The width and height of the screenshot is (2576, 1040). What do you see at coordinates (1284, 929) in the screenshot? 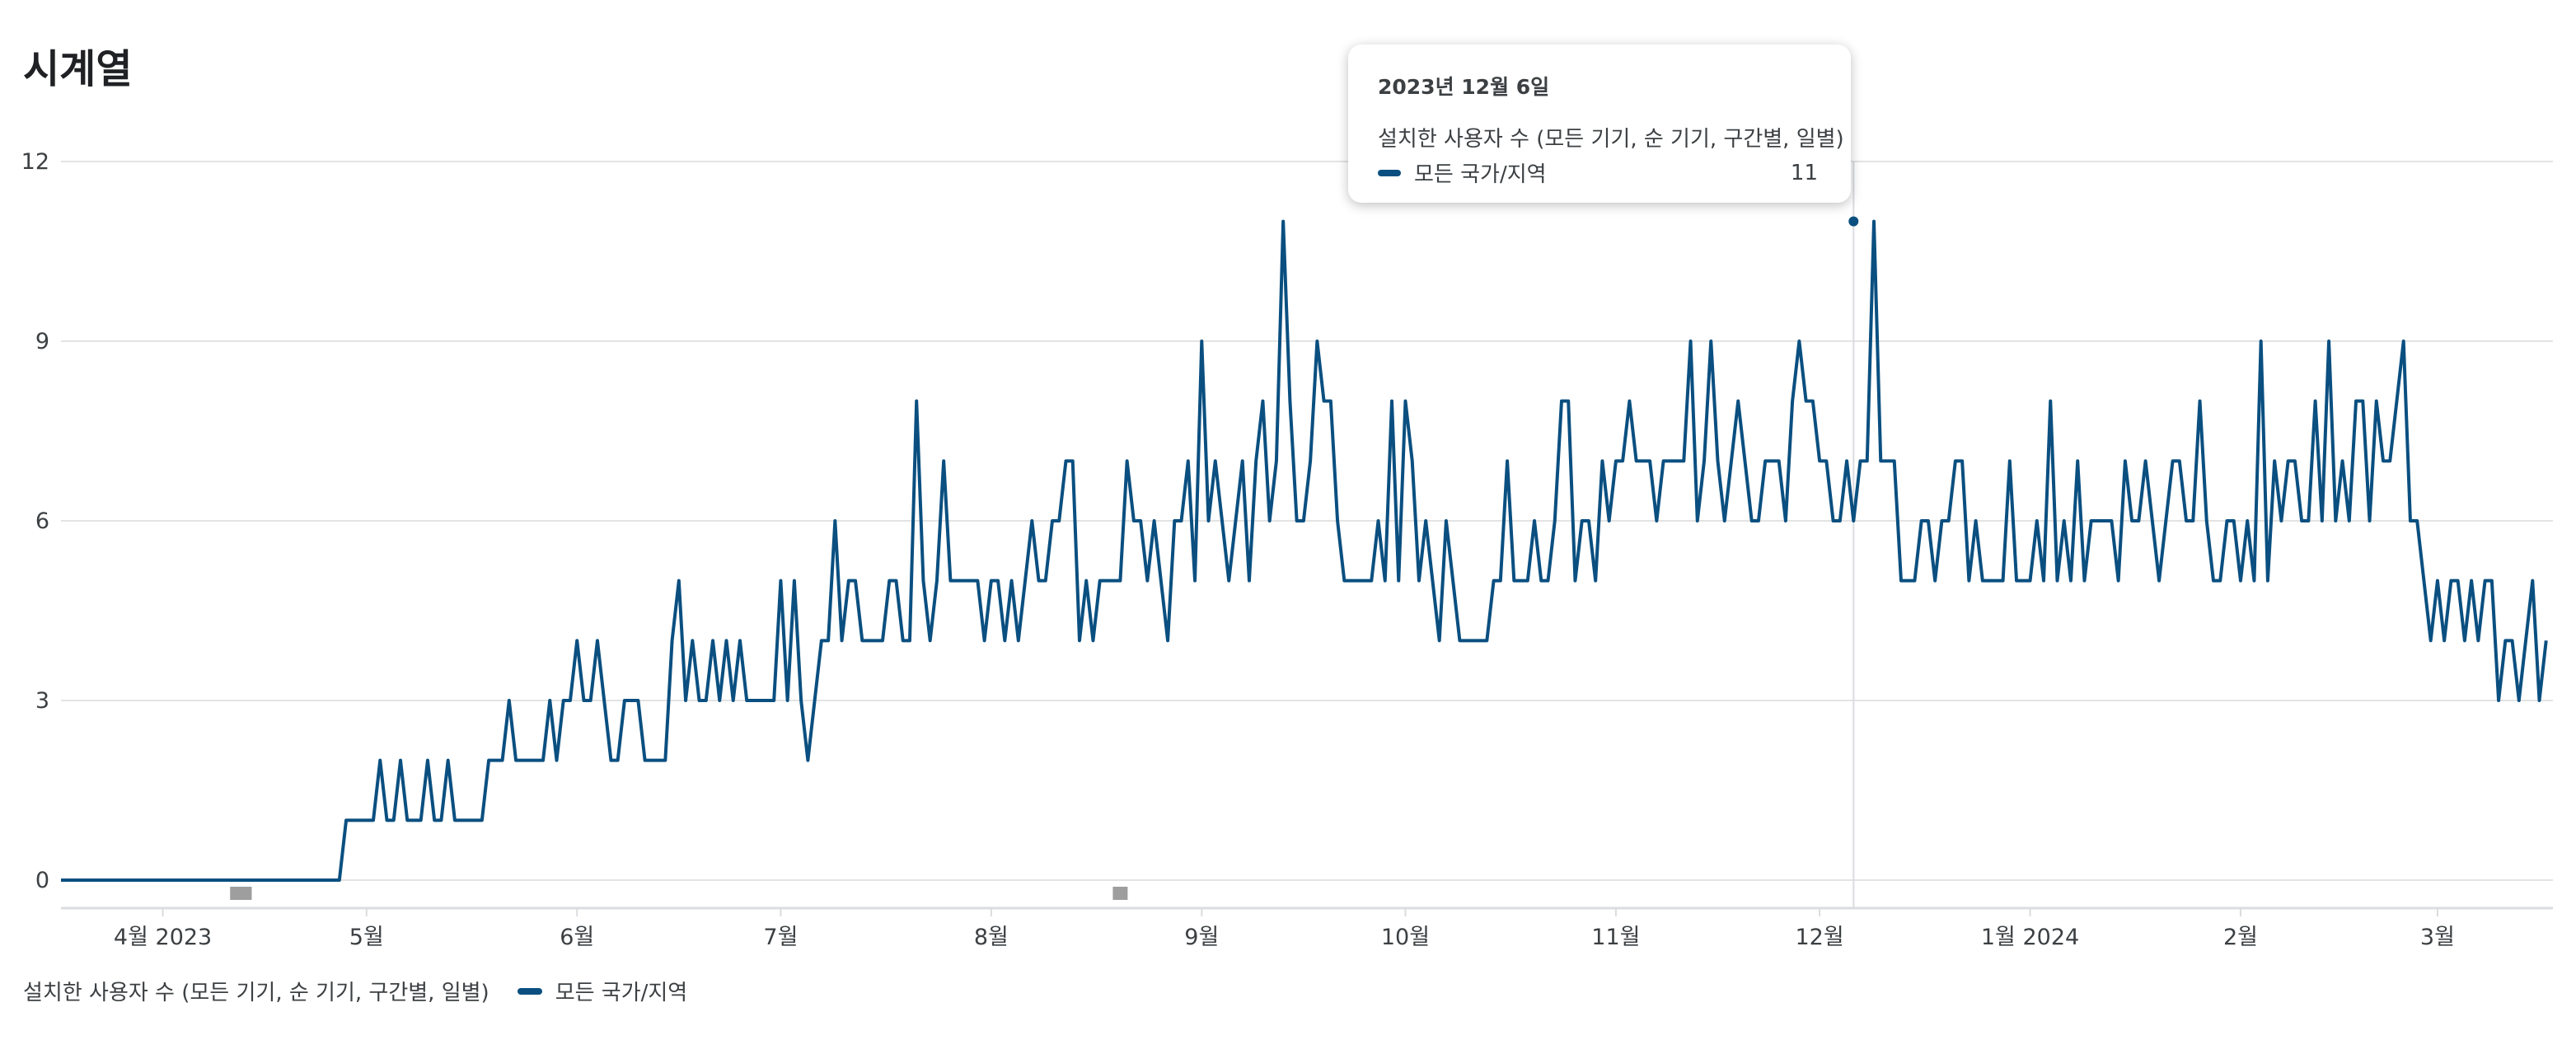
I see `x-axis-ticks: 4월 2023 5월 6월 7월 8월 9월 10월 11월 12월 1월 2024 2월 3월` at bounding box center [1284, 929].